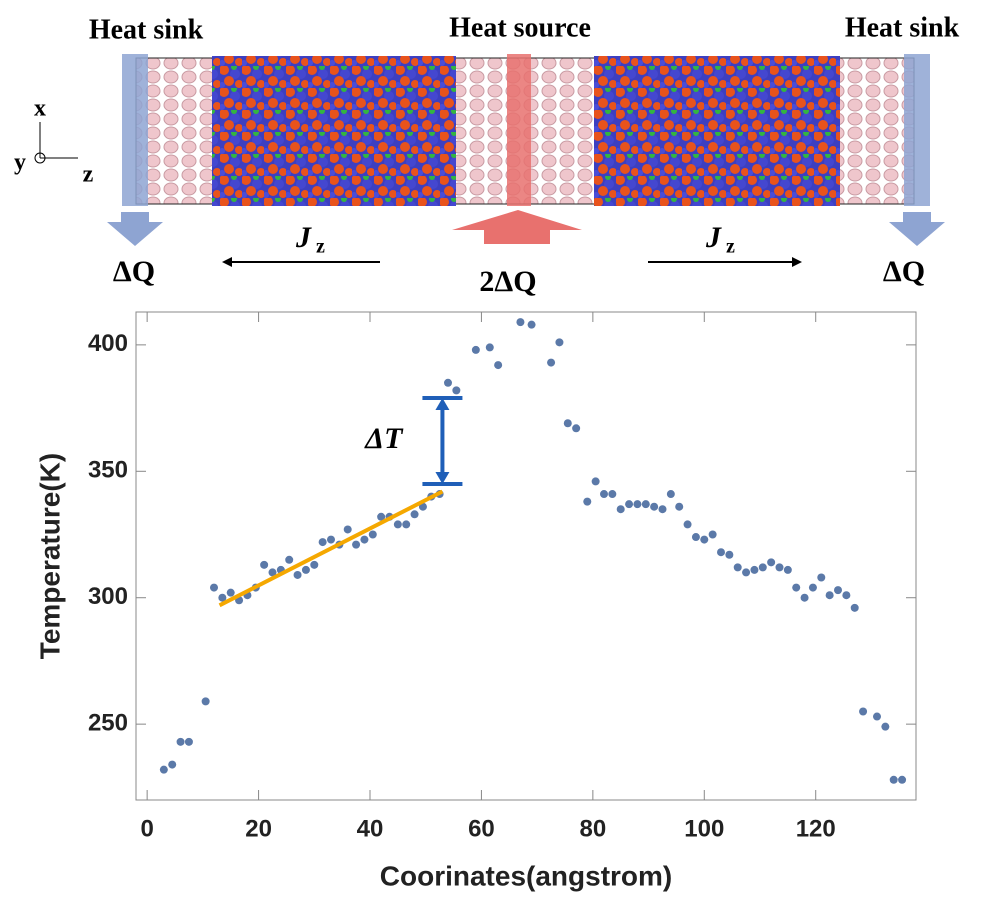 The width and height of the screenshot is (983, 902). Describe the element at coordinates (20, 163) in the screenshot. I see `axis-name: y` at that location.